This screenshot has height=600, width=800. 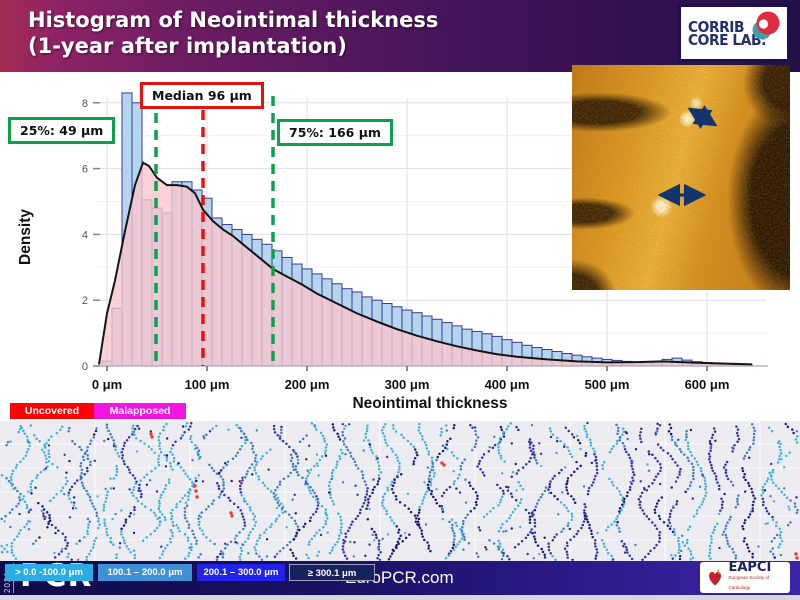 I want to click on y-tick-label: 6, so click(x=85, y=170).